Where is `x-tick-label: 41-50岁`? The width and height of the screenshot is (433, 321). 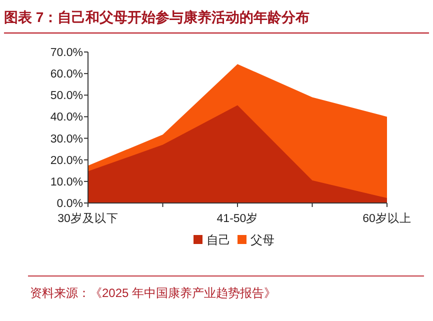
x-tick-label: 41-50岁 is located at coordinates (237, 218).